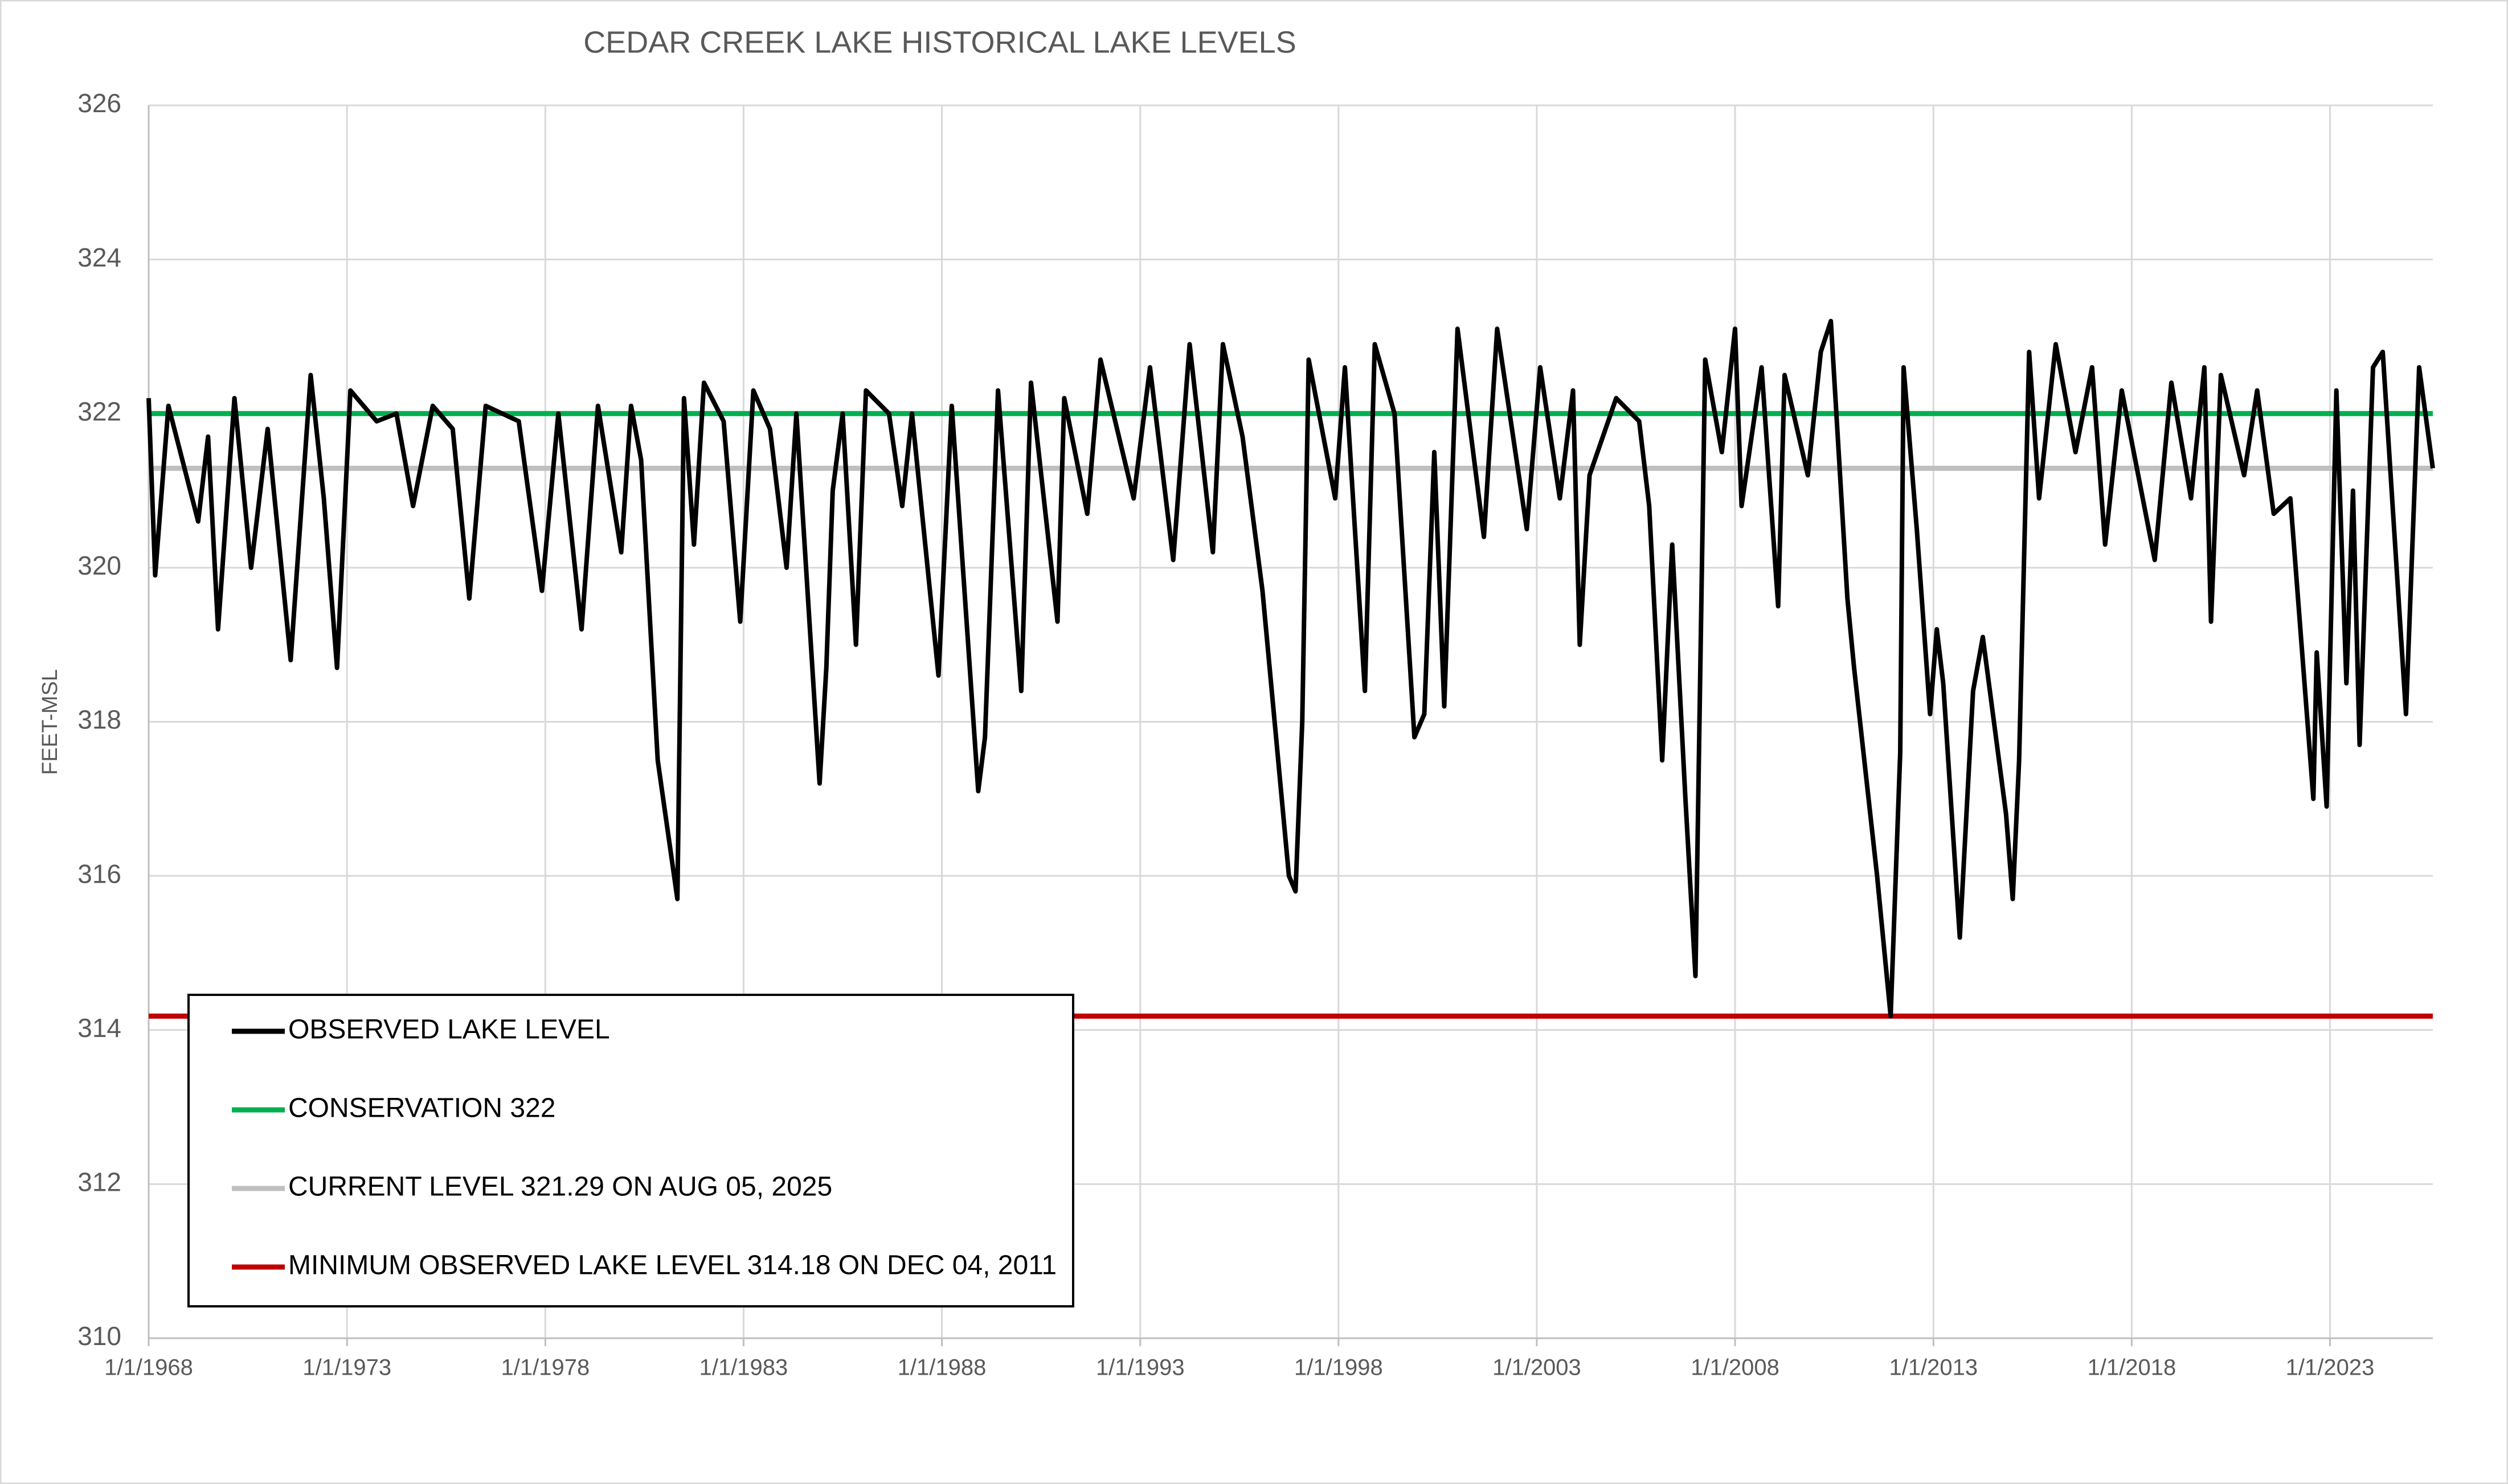 Image resolution: width=2508 pixels, height=1484 pixels. What do you see at coordinates (99, 1336) in the screenshot?
I see `y-tick-label: 310` at bounding box center [99, 1336].